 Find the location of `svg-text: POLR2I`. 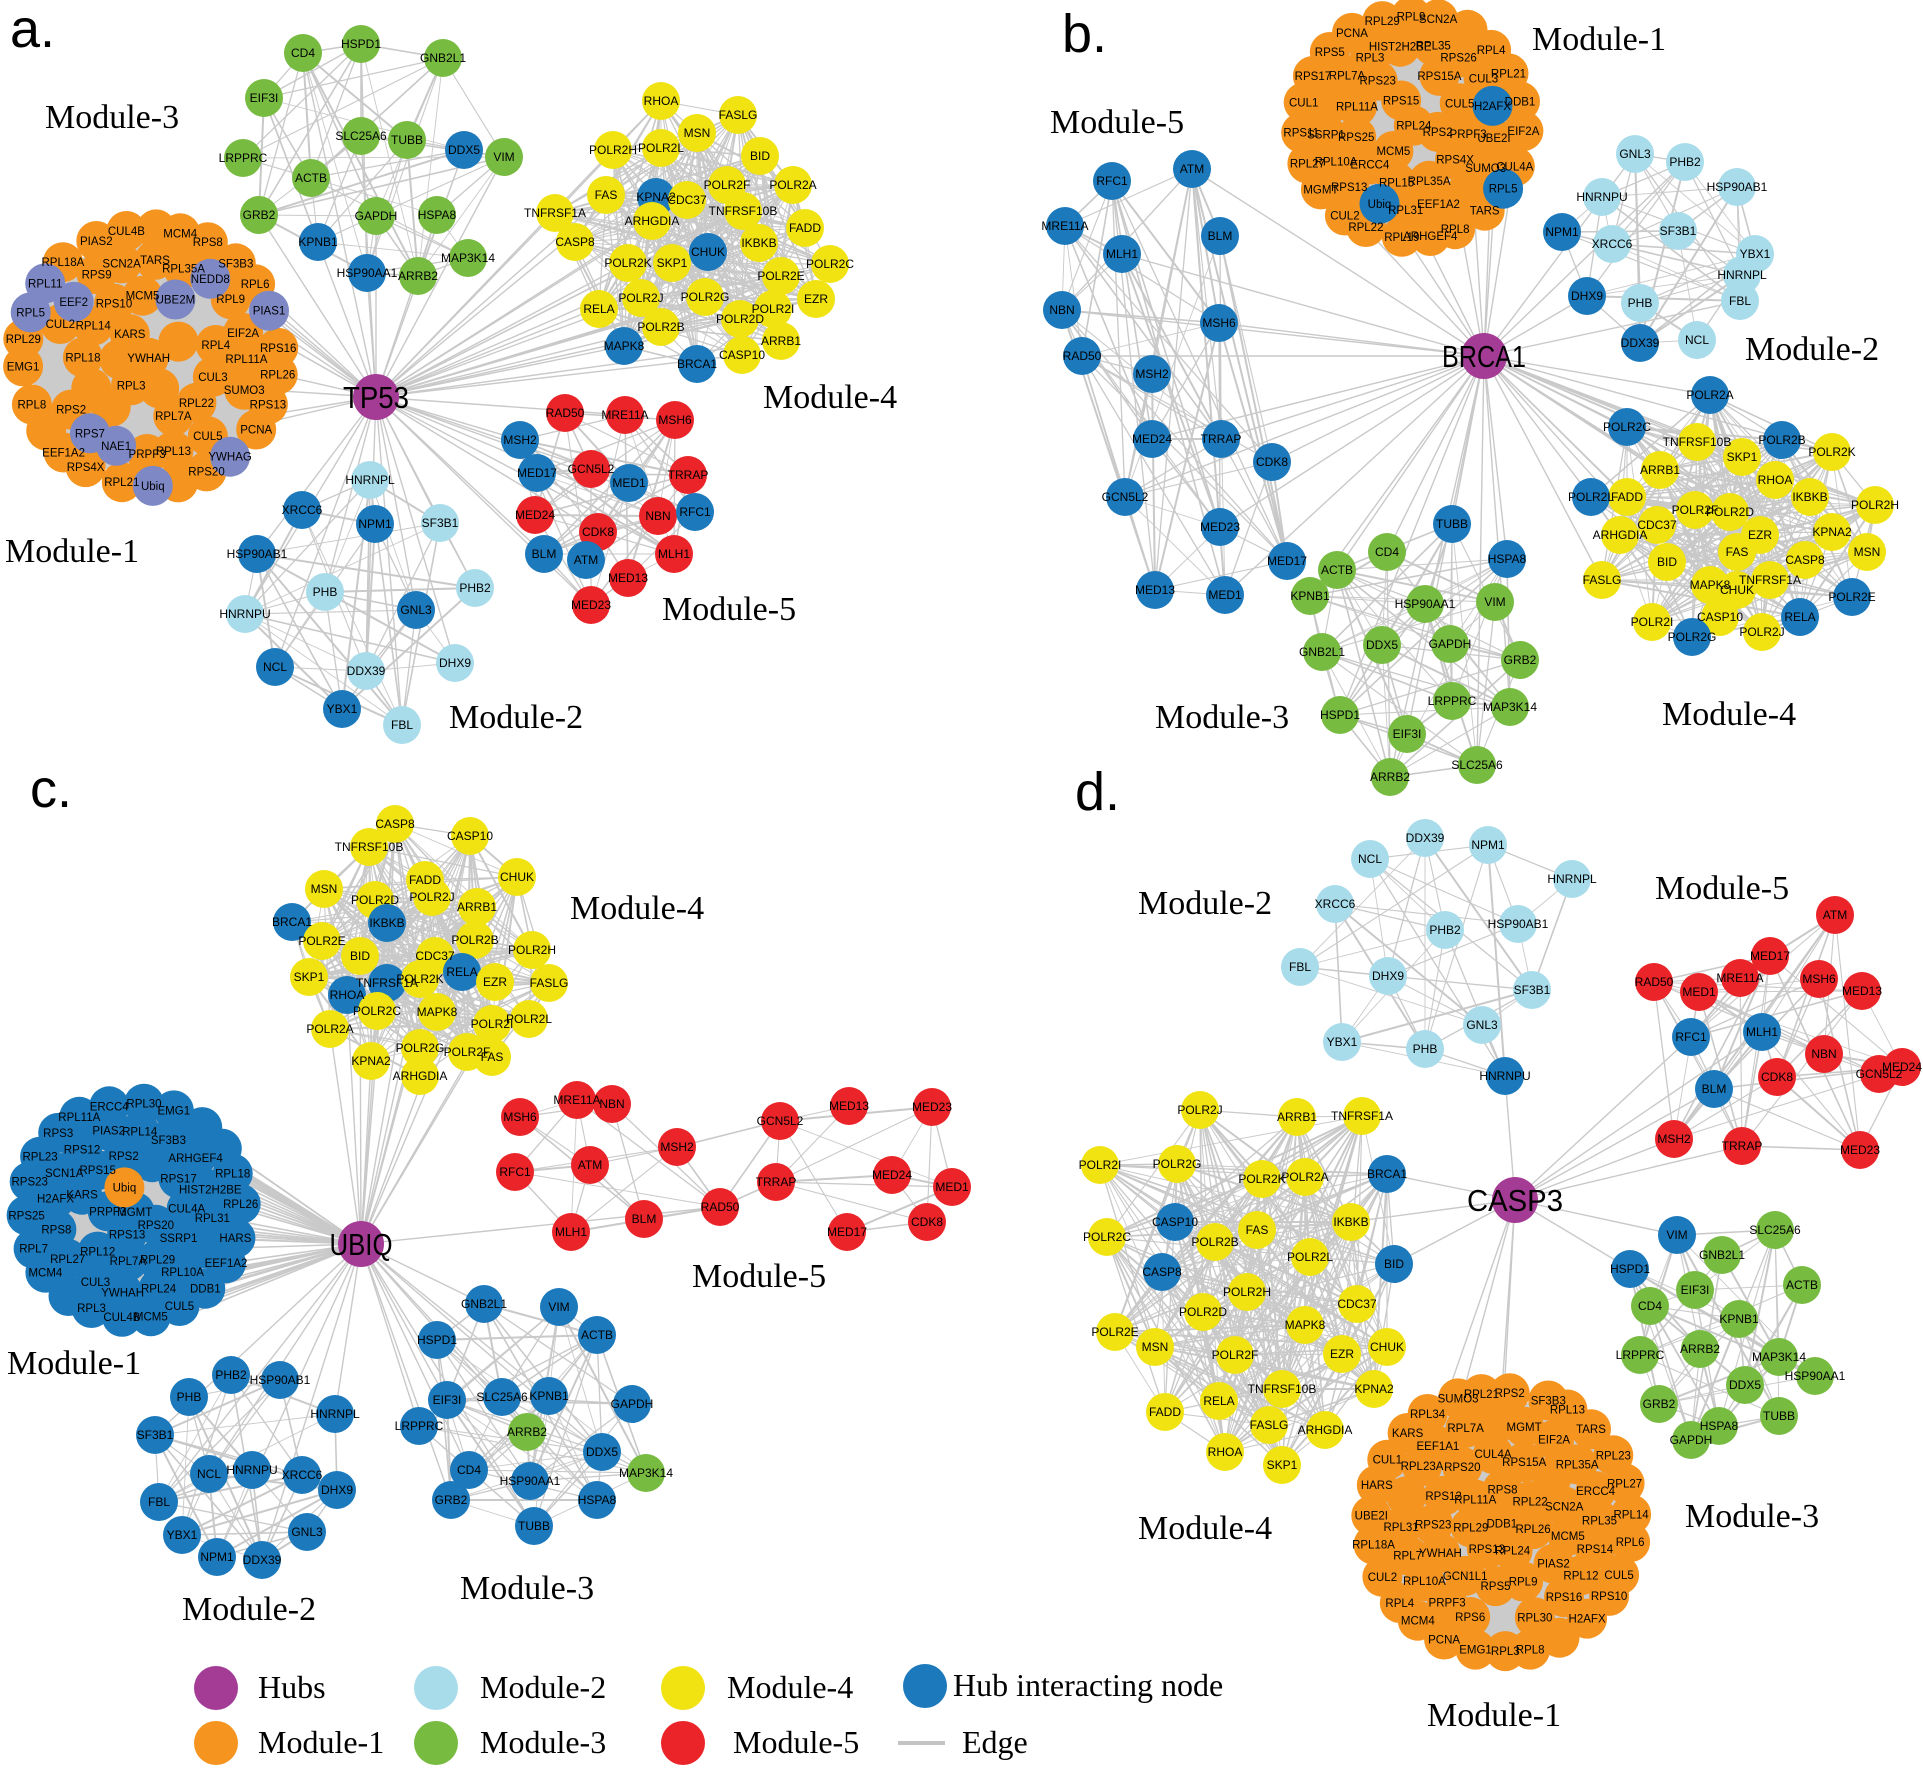

svg-text: POLR2I is located at coordinates (1652, 622).